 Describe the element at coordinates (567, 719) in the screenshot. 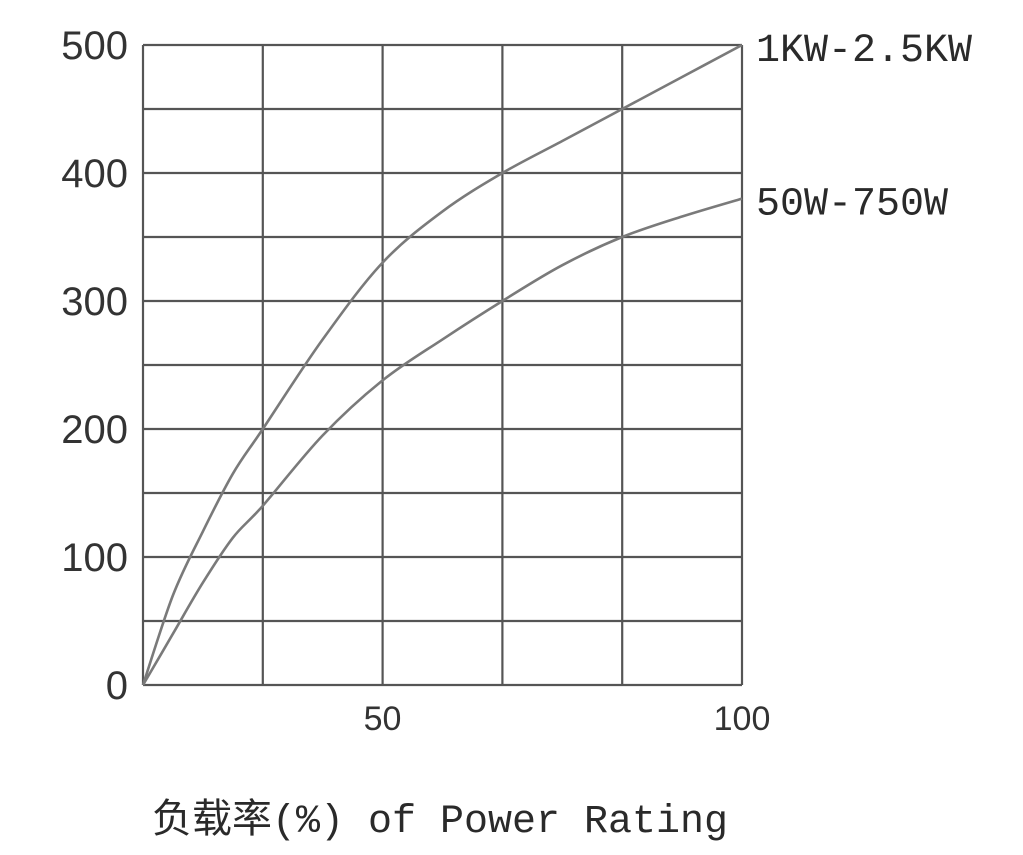

I see `x-axis-ticks: 50 100` at that location.